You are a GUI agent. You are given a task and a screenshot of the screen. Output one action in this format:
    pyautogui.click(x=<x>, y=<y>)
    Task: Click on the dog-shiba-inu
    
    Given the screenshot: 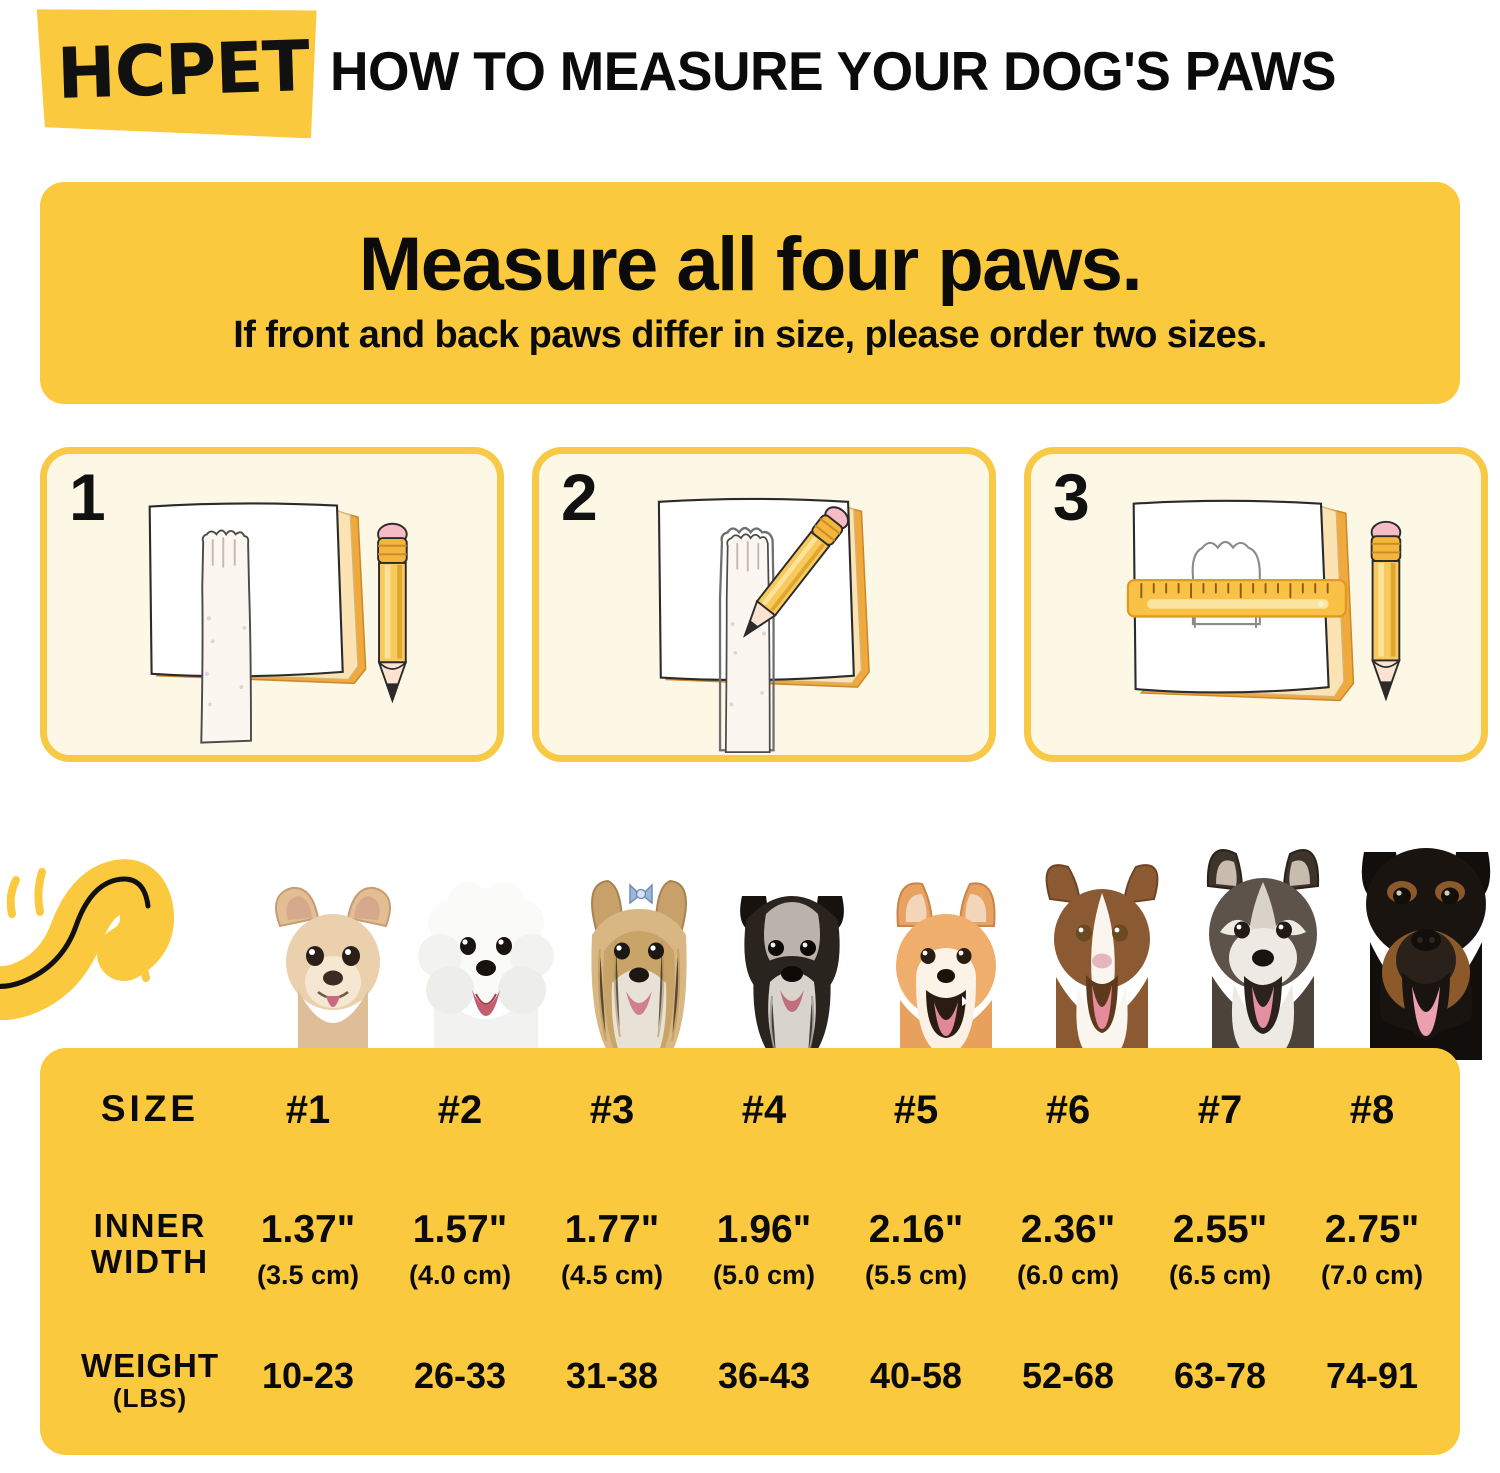 What is the action you would take?
    pyautogui.click(x=946, y=971)
    